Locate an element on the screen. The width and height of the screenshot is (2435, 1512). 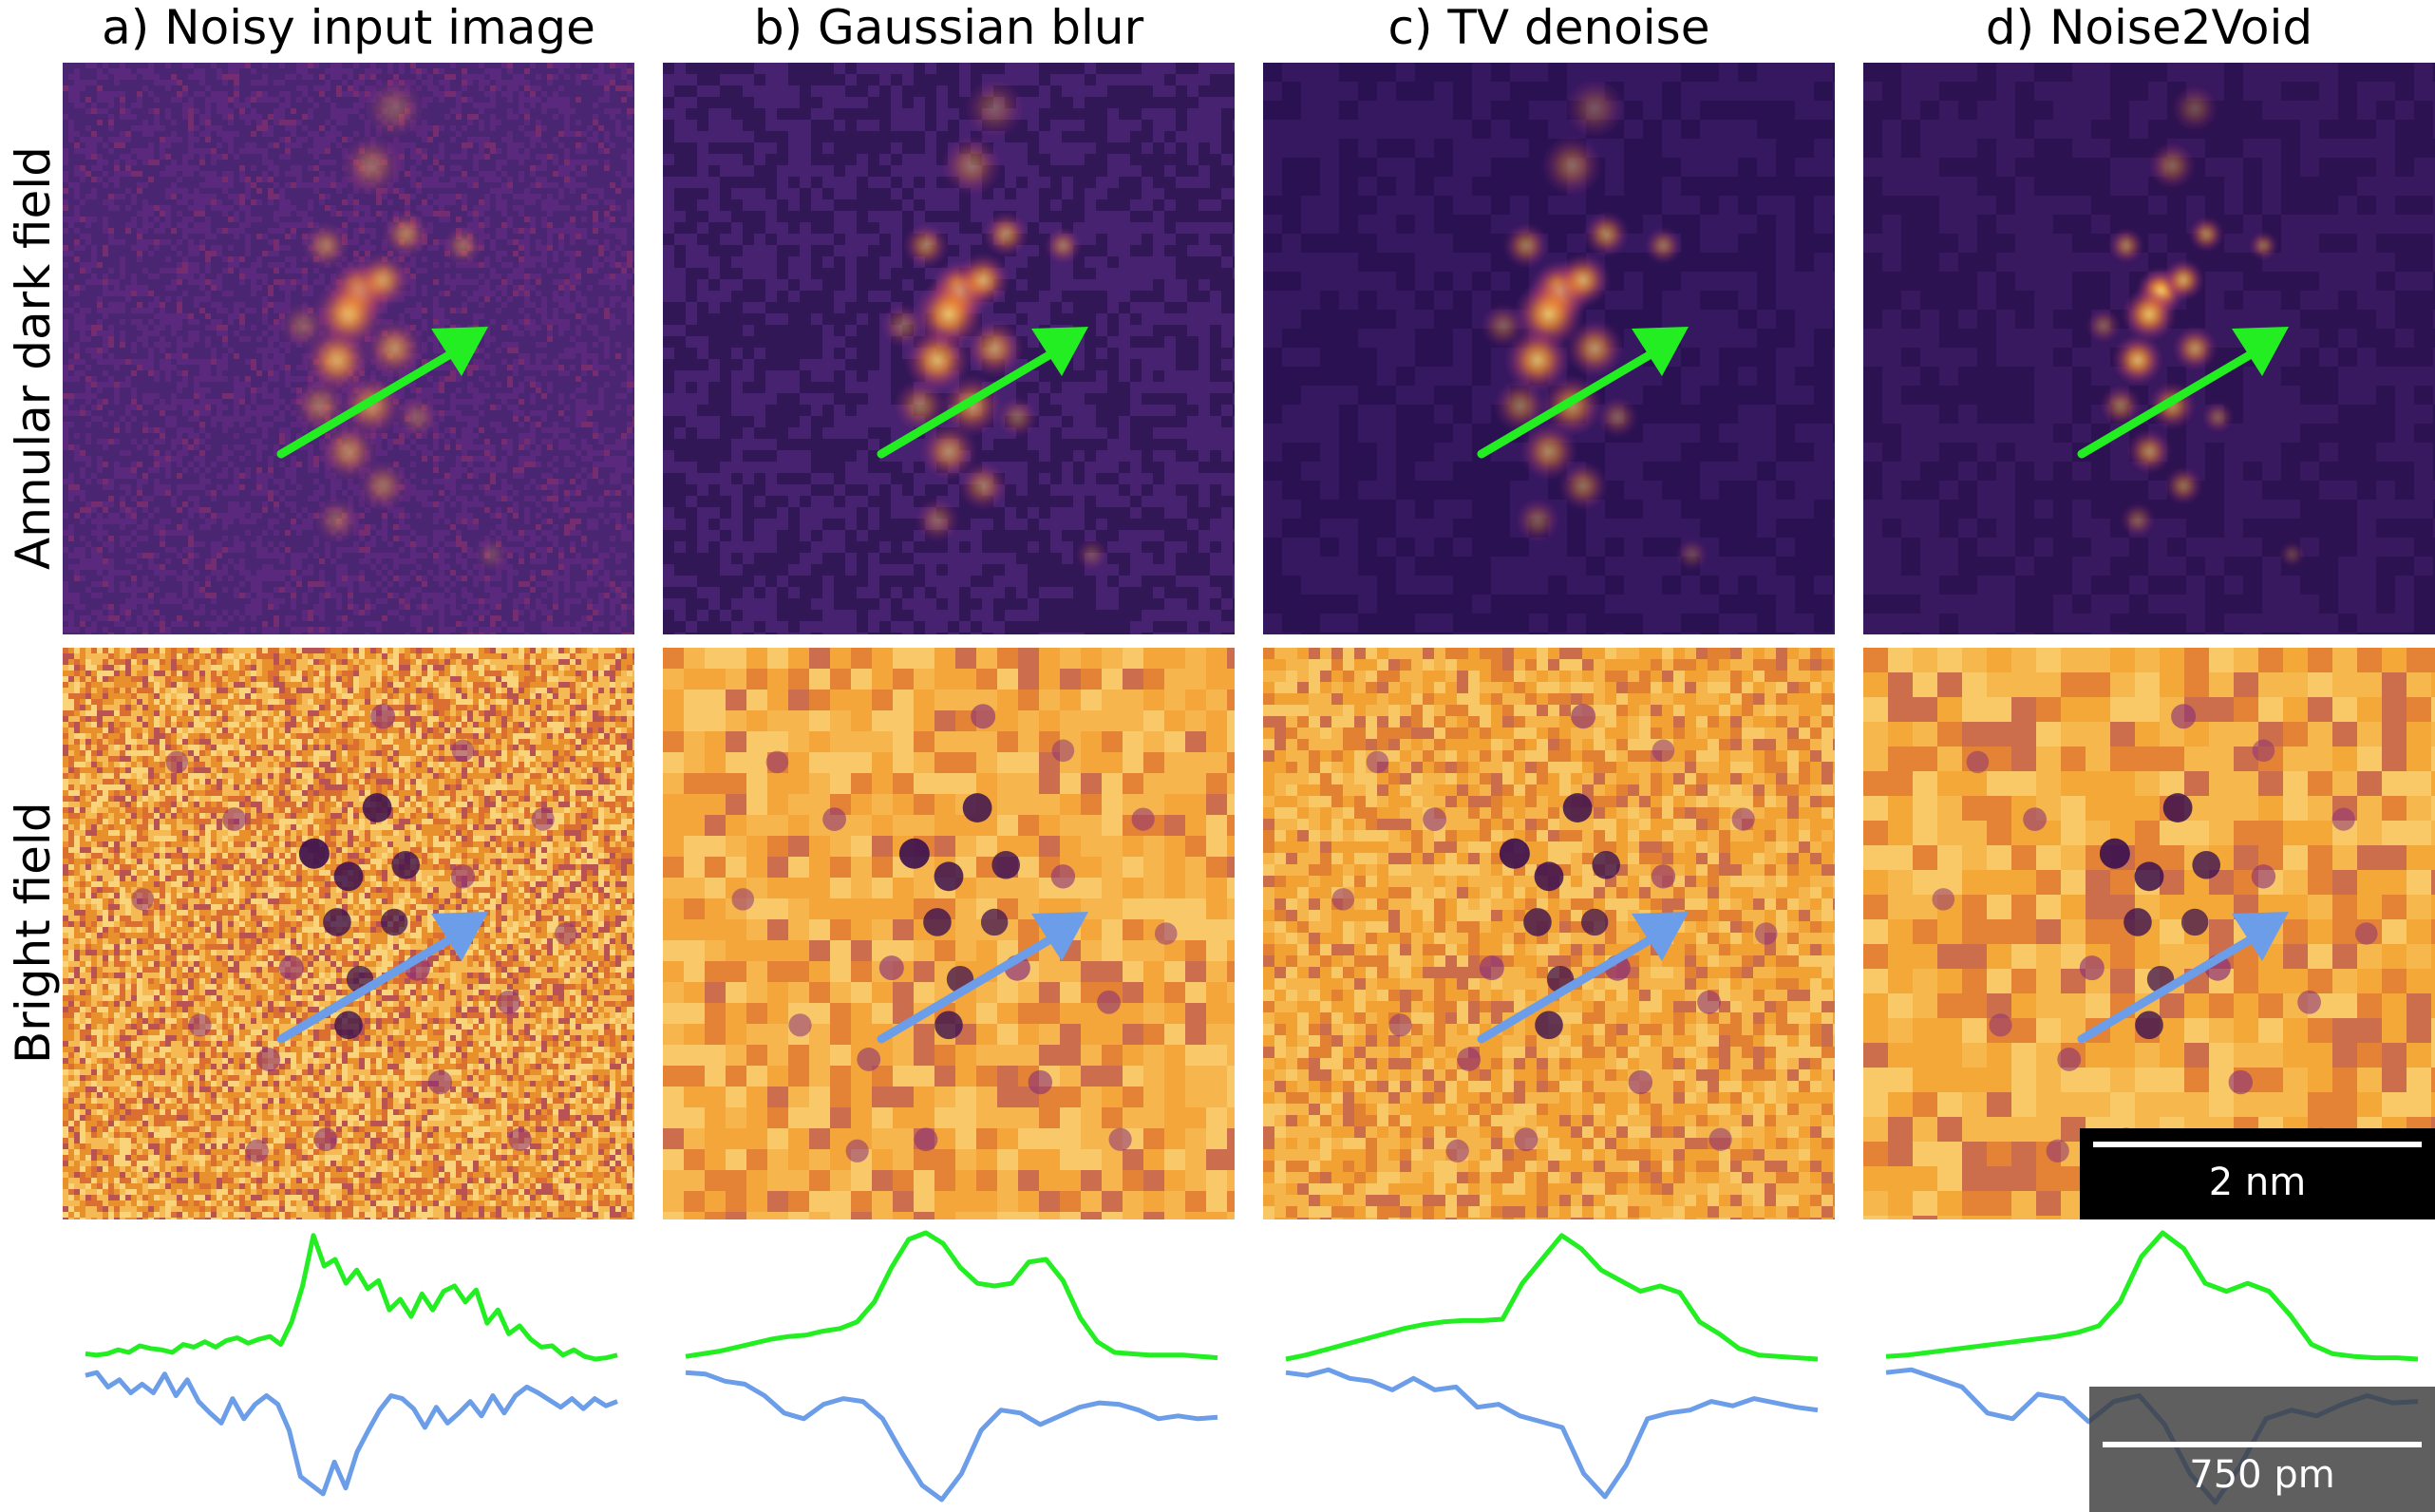
bf-image-b is located at coordinates (949, 934).